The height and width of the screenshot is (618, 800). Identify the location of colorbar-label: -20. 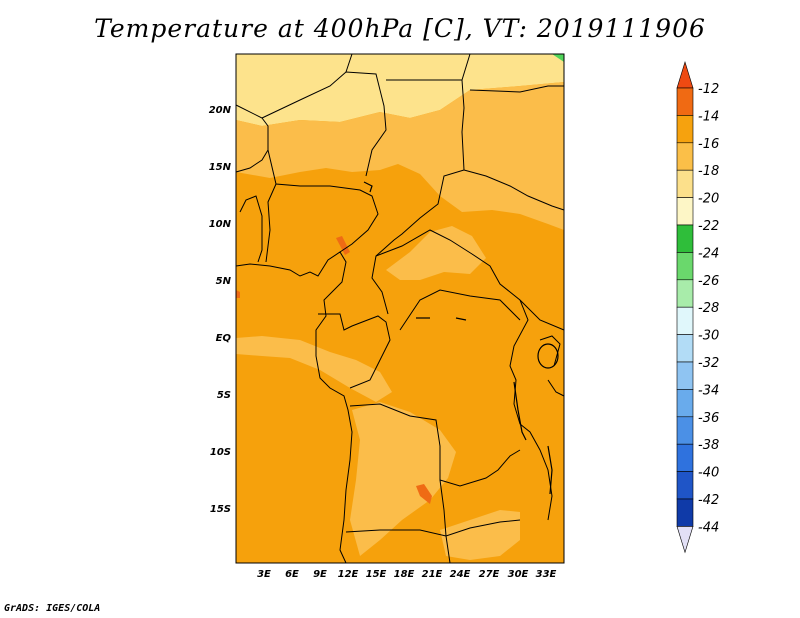
(708, 199).